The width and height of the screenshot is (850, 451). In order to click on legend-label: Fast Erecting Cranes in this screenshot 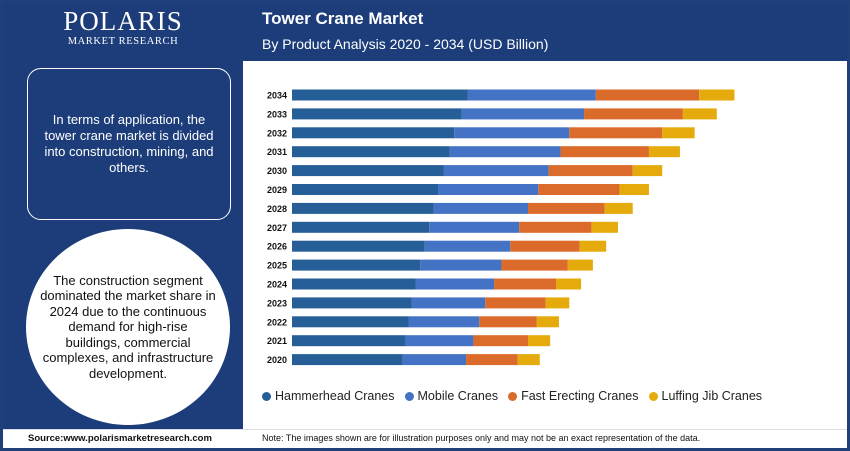, I will do `click(580, 396)`.